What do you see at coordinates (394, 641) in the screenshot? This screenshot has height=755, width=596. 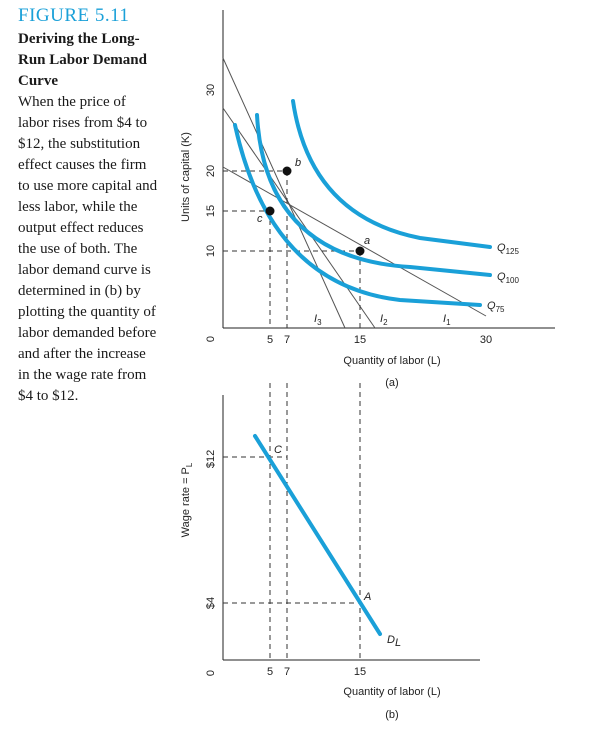 I see `demand-curve-label: DL` at bounding box center [394, 641].